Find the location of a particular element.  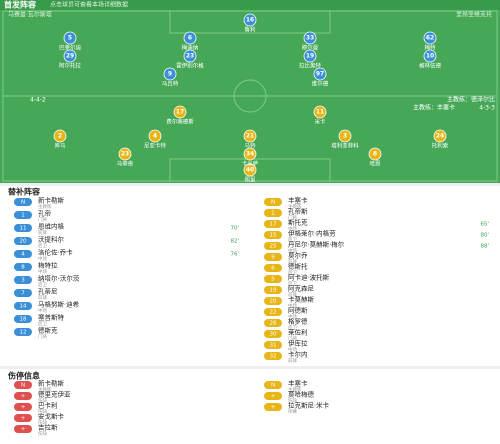

sub-name: 新卡勒斯 is located at coordinates (51, 200).